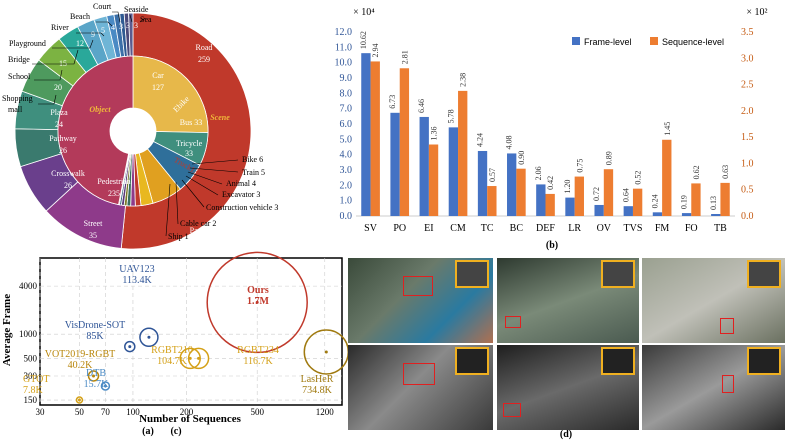  Describe the element at coordinates (747, 85) in the screenshot. I see `right-tick-label: 2.5` at that location.